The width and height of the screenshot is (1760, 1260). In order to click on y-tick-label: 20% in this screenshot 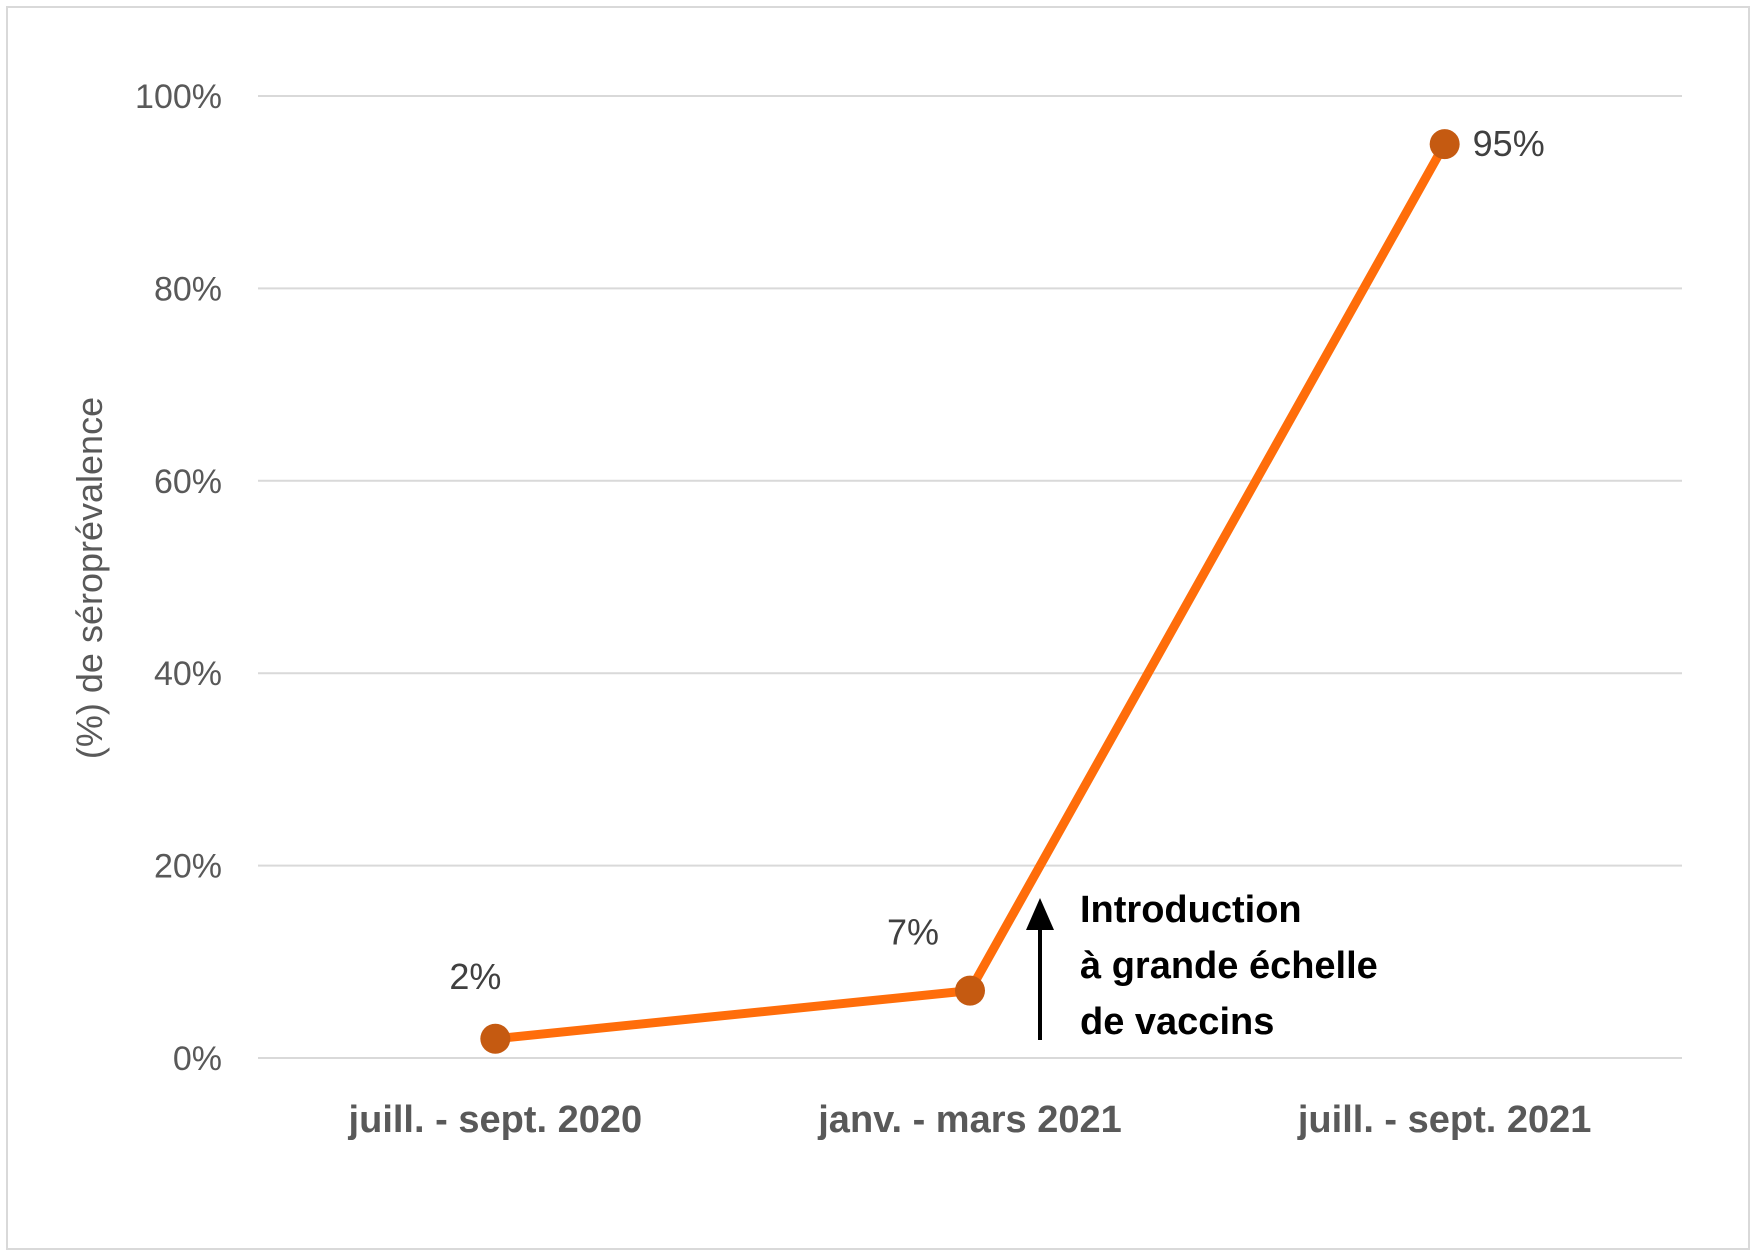, I will do `click(188, 867)`.